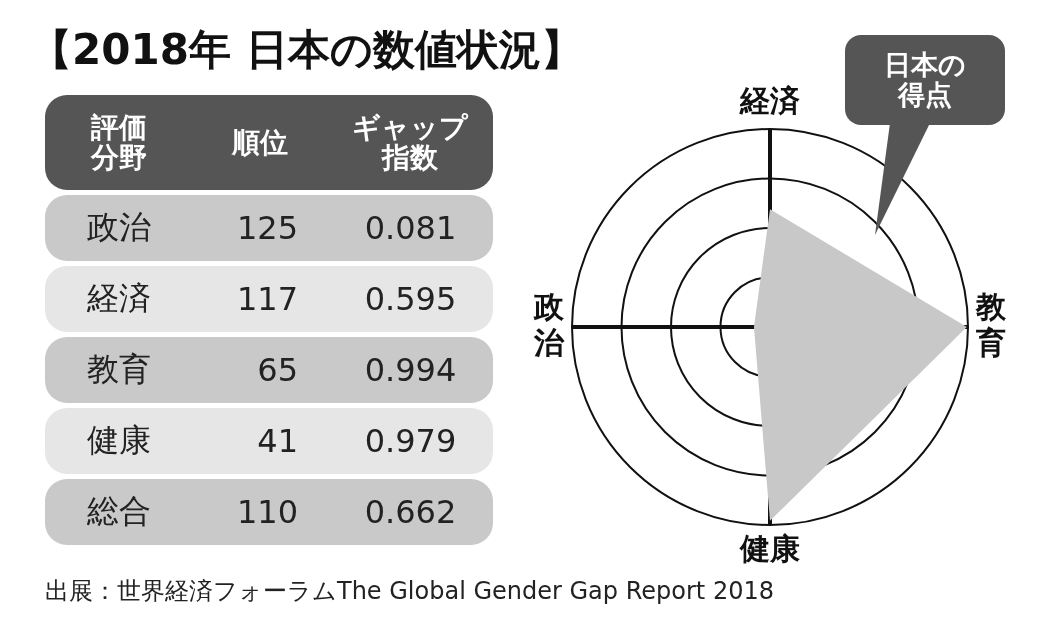 The width and height of the screenshot is (1062, 630). What do you see at coordinates (991, 324) in the screenshot?
I see `spoke-label: 教育` at bounding box center [991, 324].